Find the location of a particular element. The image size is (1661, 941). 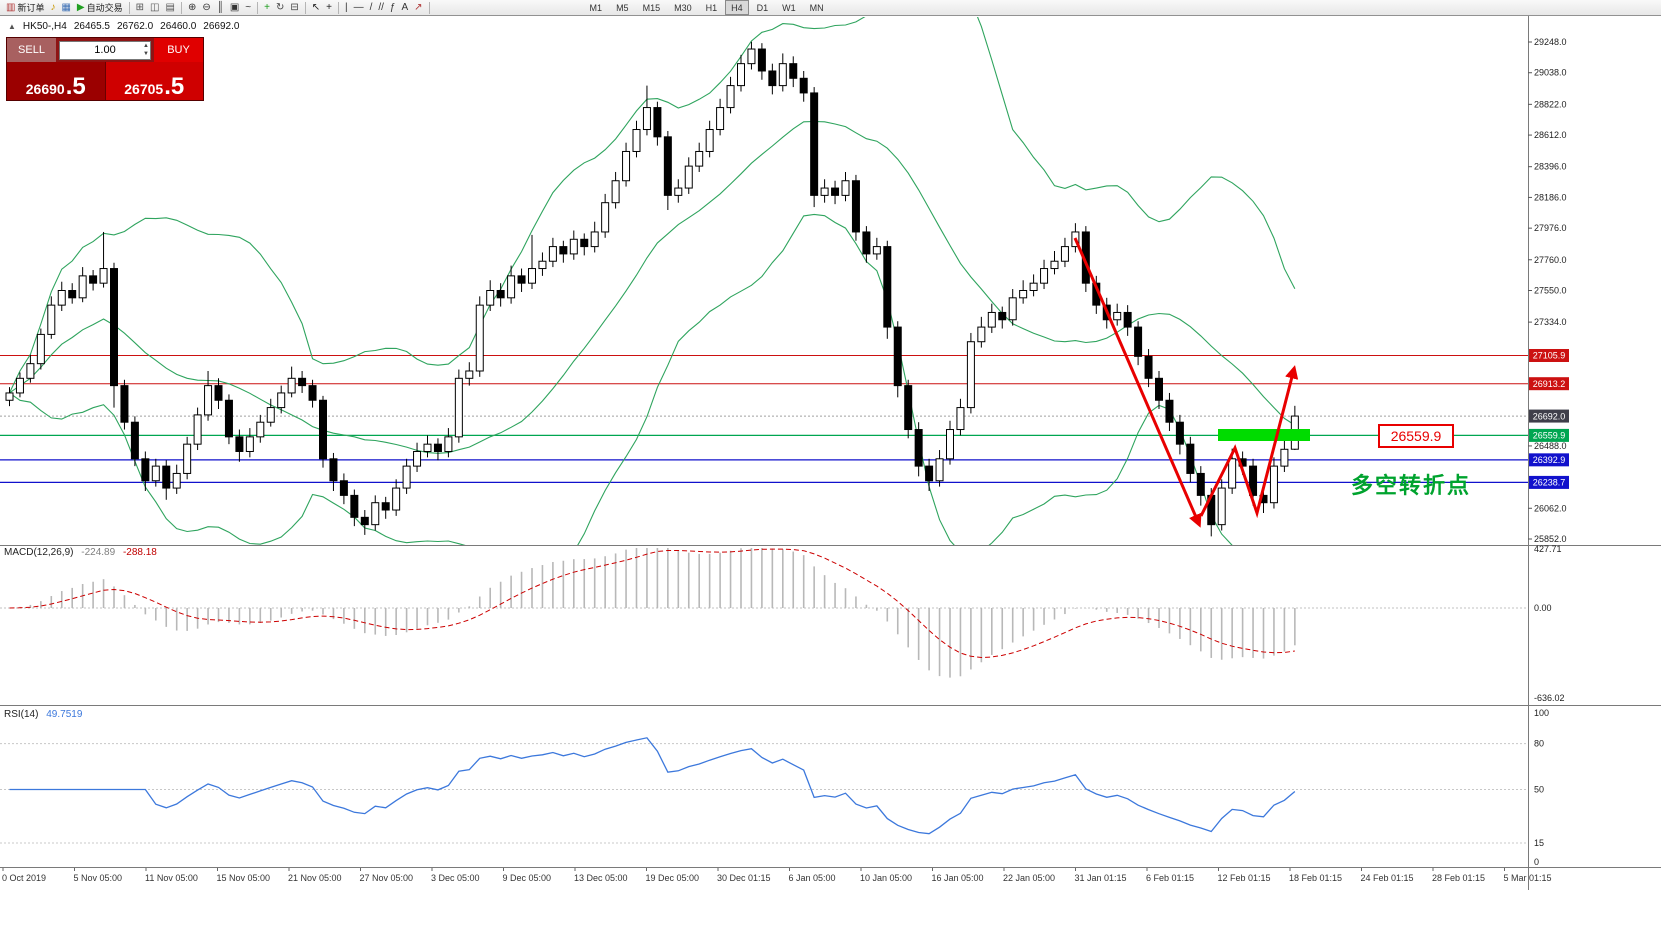

time-label: 24 Feb 01:15 is located at coordinates (1387, 878).